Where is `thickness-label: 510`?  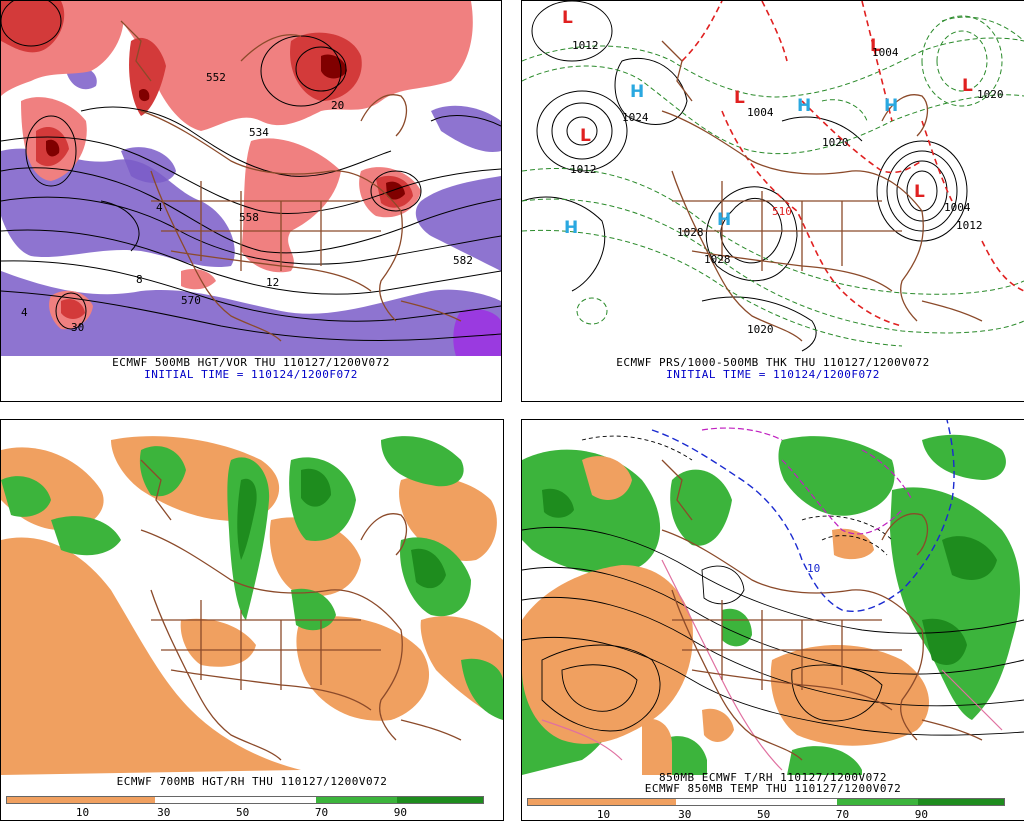
thickness-label: 510 is located at coordinates (782, 211).